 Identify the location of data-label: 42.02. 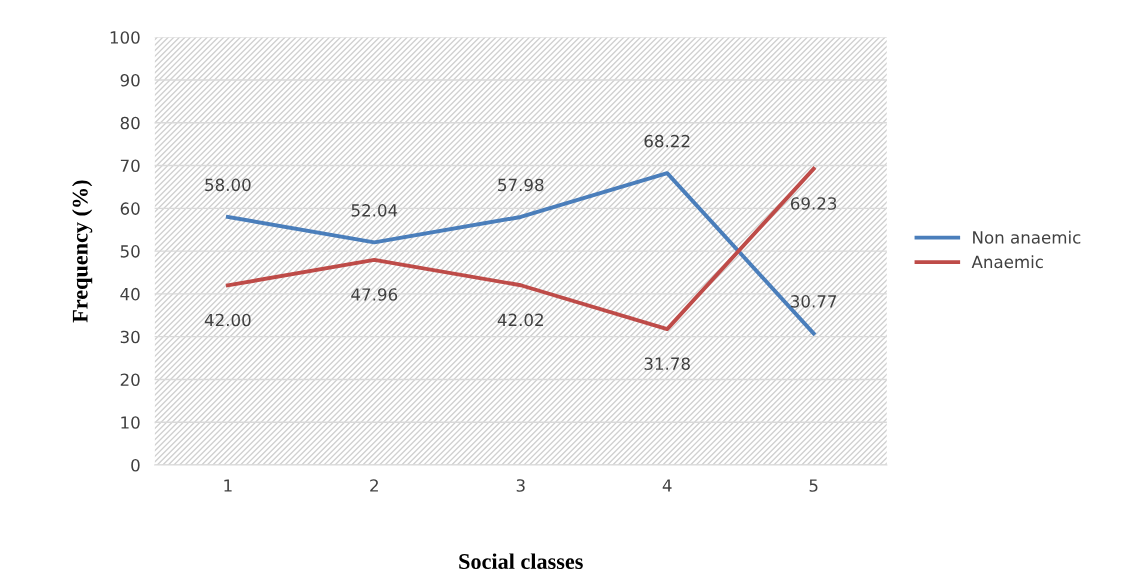
(520, 320).